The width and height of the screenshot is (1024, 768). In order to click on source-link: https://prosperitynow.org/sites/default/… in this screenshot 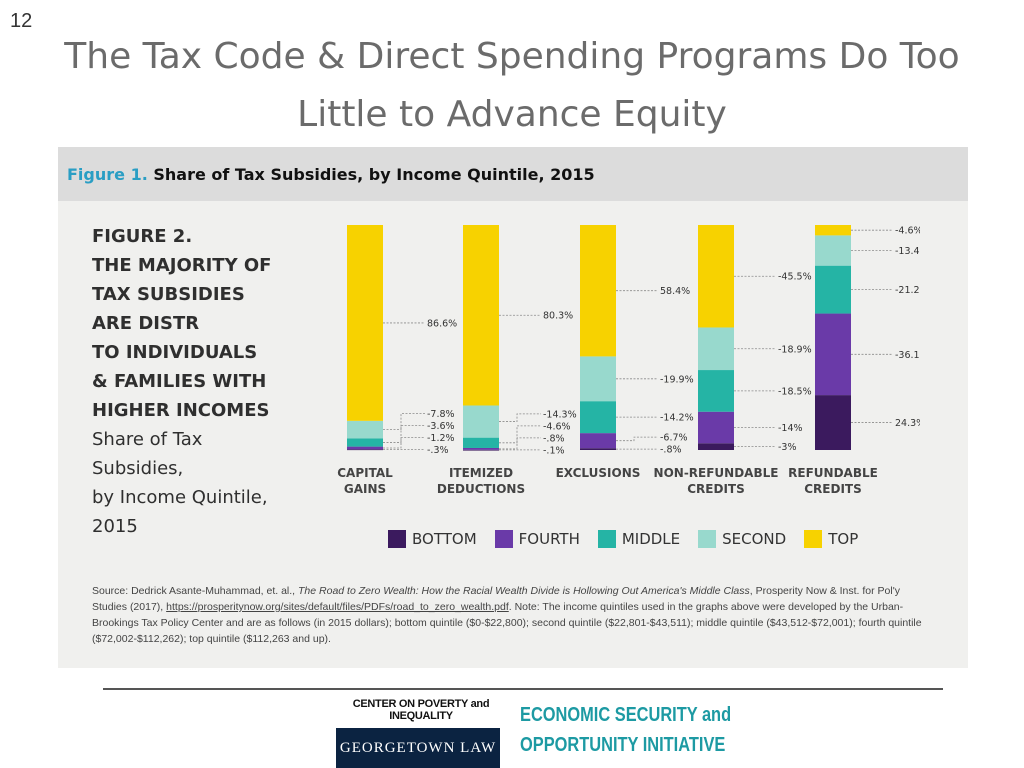, I will do `click(337, 607)`.